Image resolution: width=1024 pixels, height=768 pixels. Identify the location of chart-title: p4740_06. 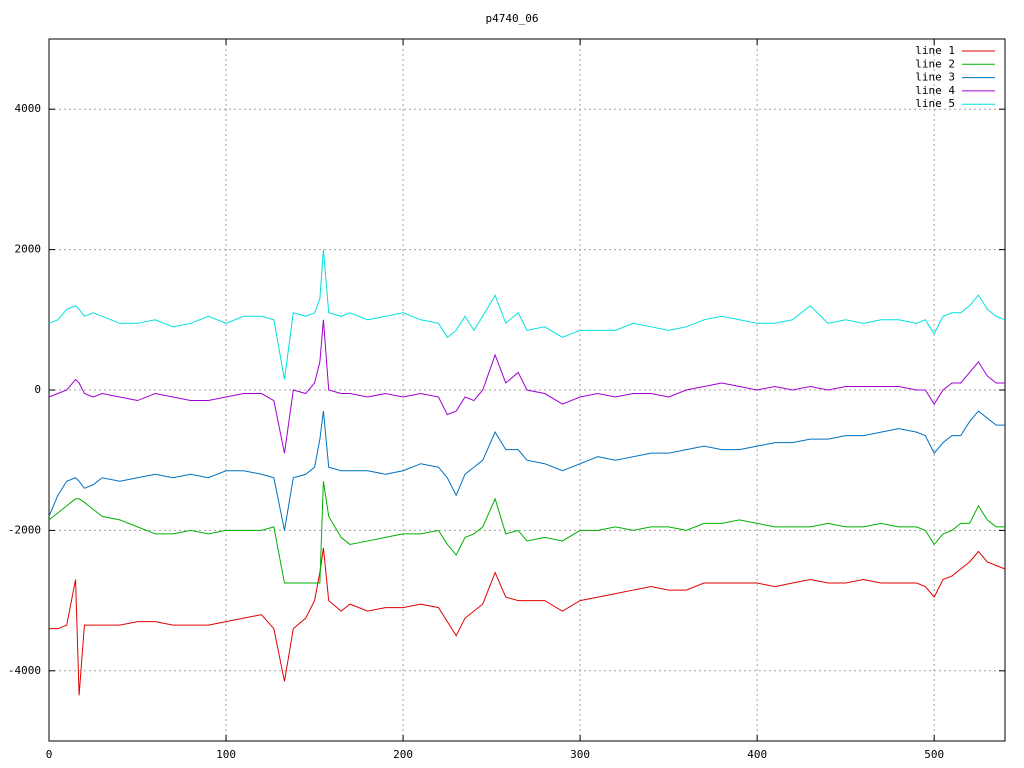
(512, 18).